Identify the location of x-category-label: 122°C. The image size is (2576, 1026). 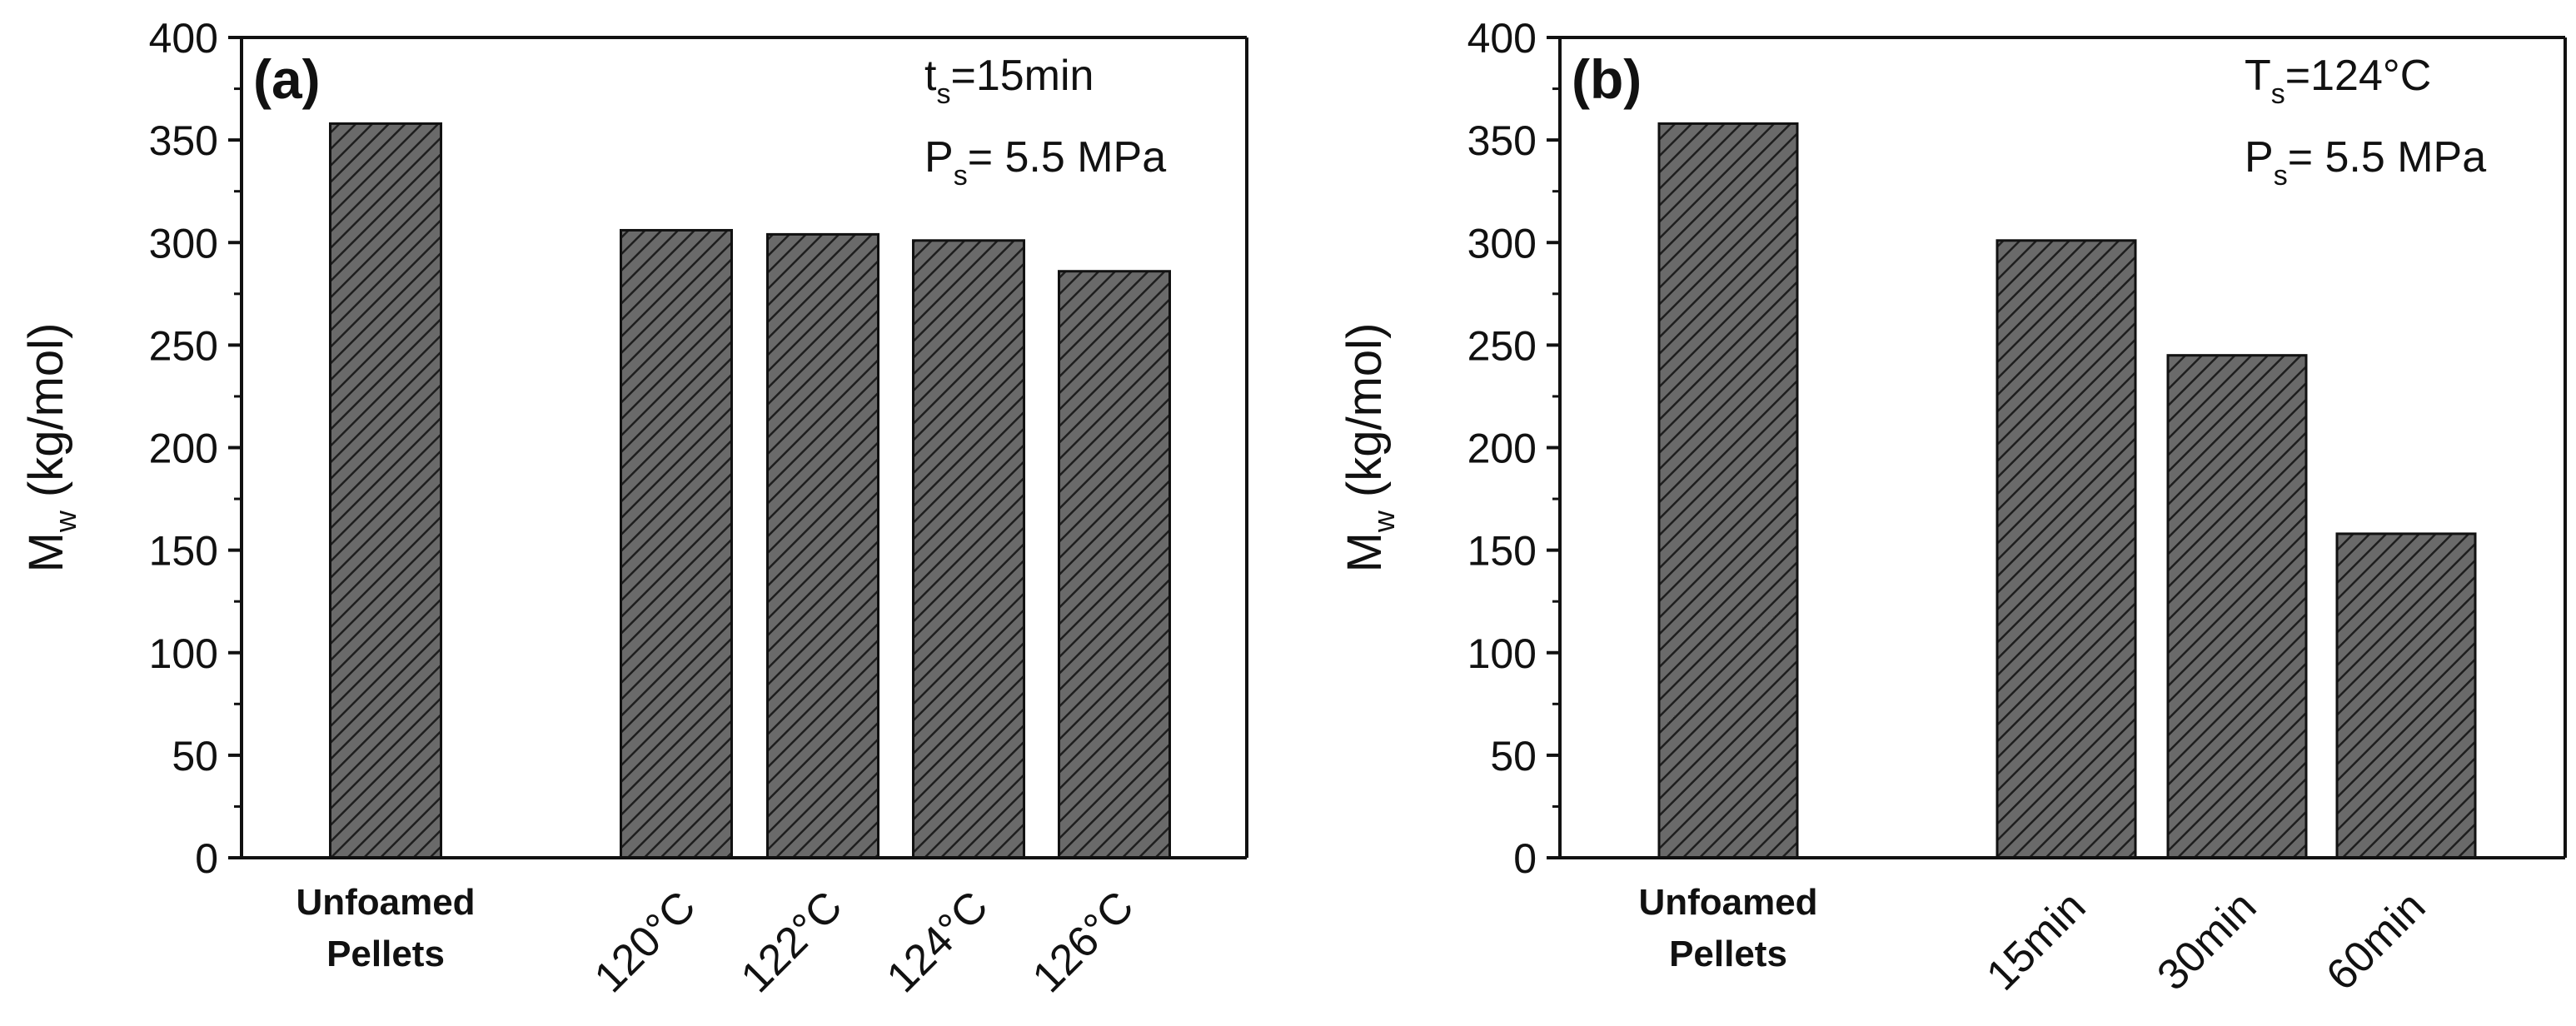
(792, 942).